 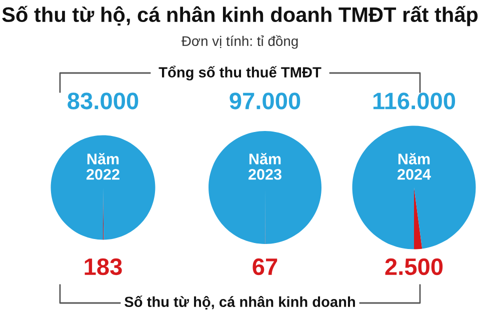 I want to click on text: Số thu từ hộ, cá nhân kinh doanh, so click(x=239, y=303).